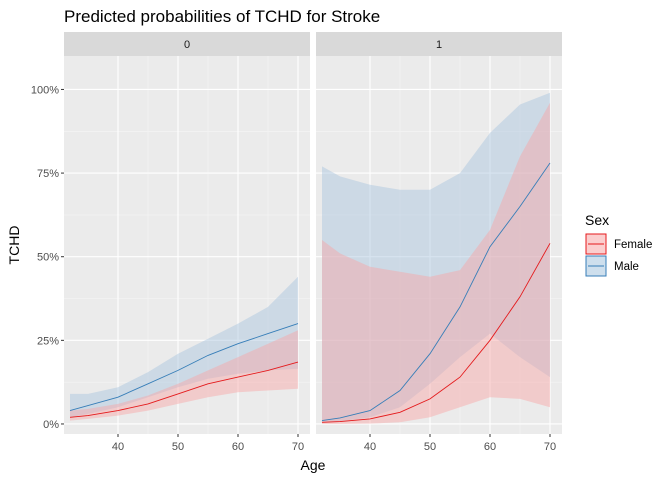  I want to click on y-axis-title: TCHD, so click(14, 245).